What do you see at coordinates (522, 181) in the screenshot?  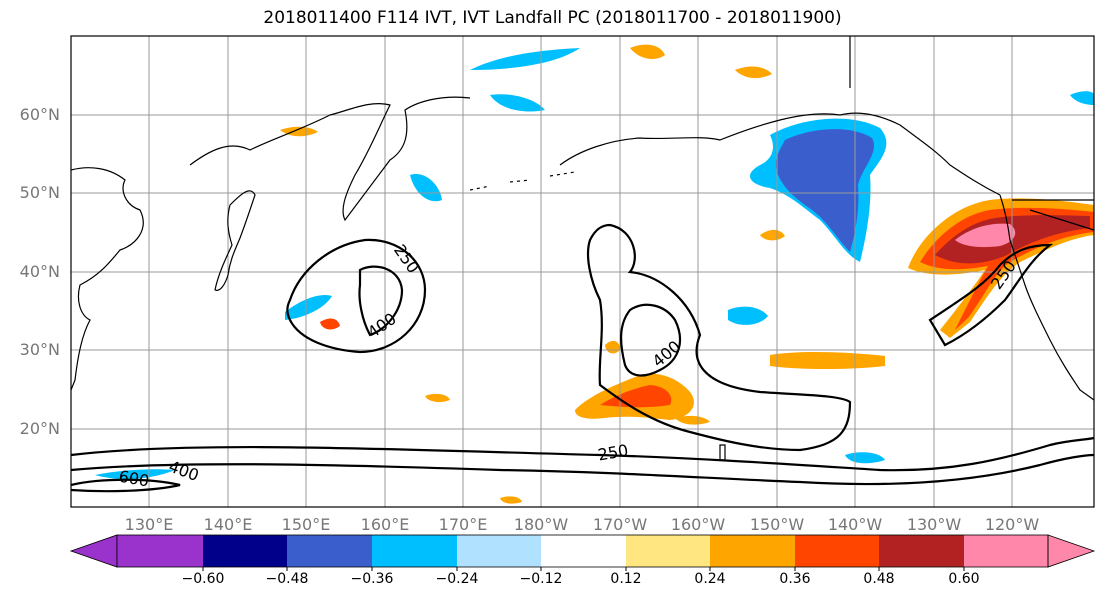 I see `coast-aleutians` at bounding box center [522, 181].